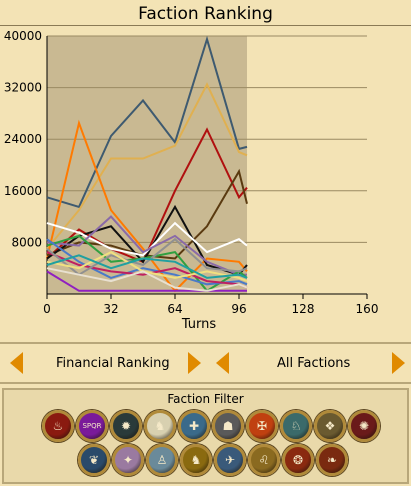 The width and height of the screenshot is (411, 486). I want to click on chariot-emblem-icon: ✈, so click(230, 460).